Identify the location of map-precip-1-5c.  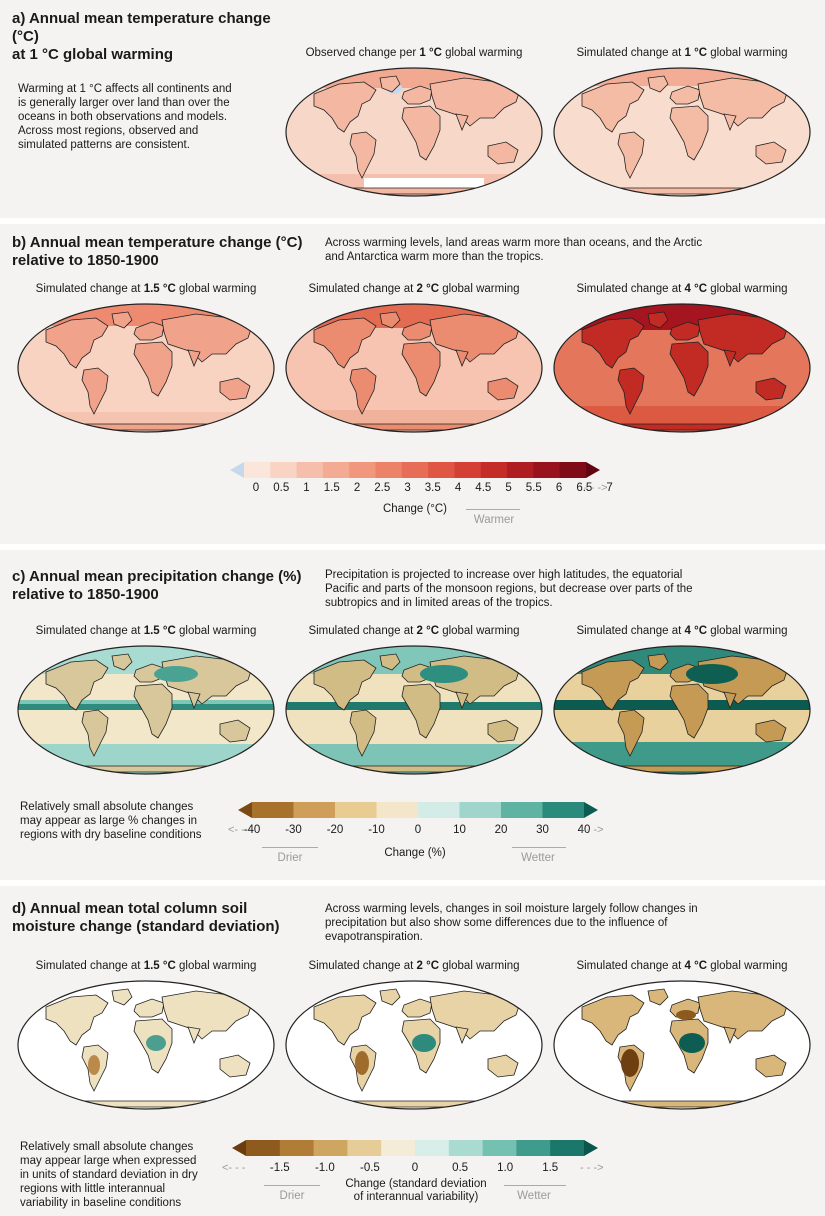
(146, 710).